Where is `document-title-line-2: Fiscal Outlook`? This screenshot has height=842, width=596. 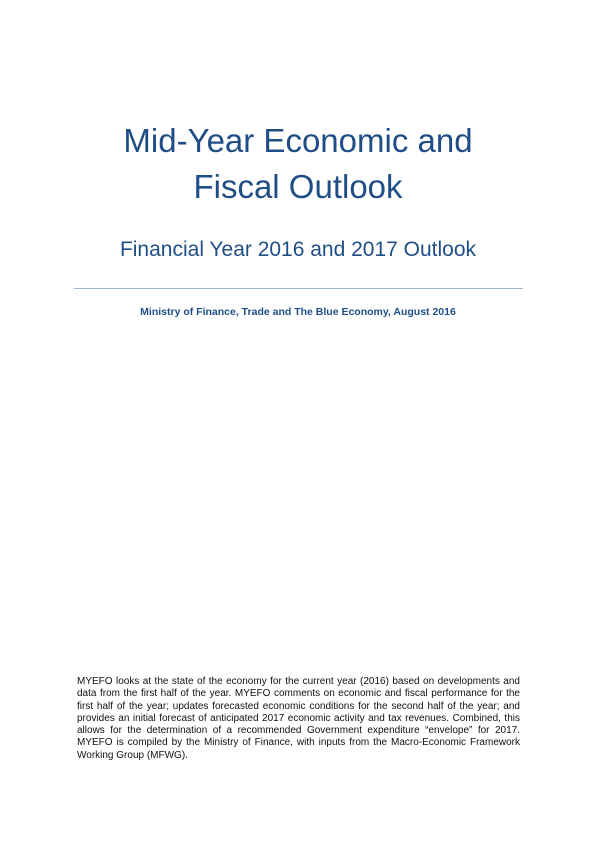 document-title-line-2: Fiscal Outlook is located at coordinates (298, 186).